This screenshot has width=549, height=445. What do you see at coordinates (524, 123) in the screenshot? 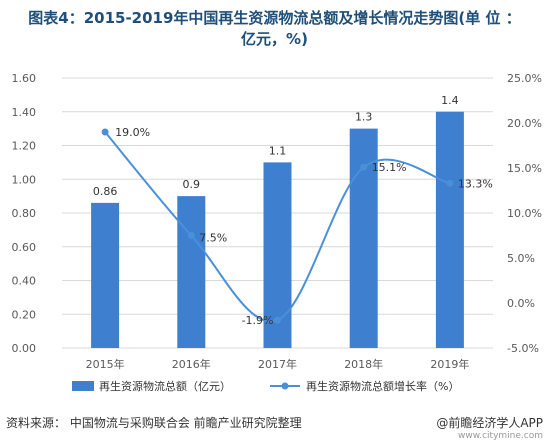
I see `y-right-tick-label: 20.0%` at bounding box center [524, 123].